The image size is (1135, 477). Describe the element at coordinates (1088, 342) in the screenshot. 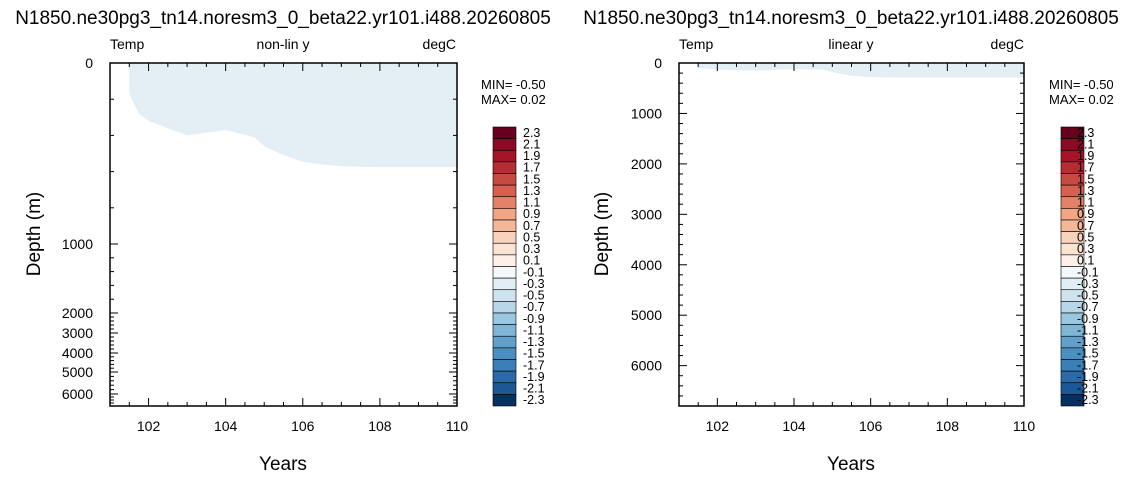

I see `colorbar-label: -1.3` at that location.